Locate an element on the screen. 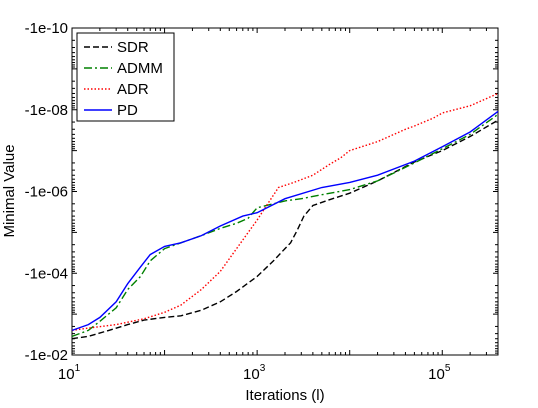  y-tick-label: -1e-08 is located at coordinates (46, 110).